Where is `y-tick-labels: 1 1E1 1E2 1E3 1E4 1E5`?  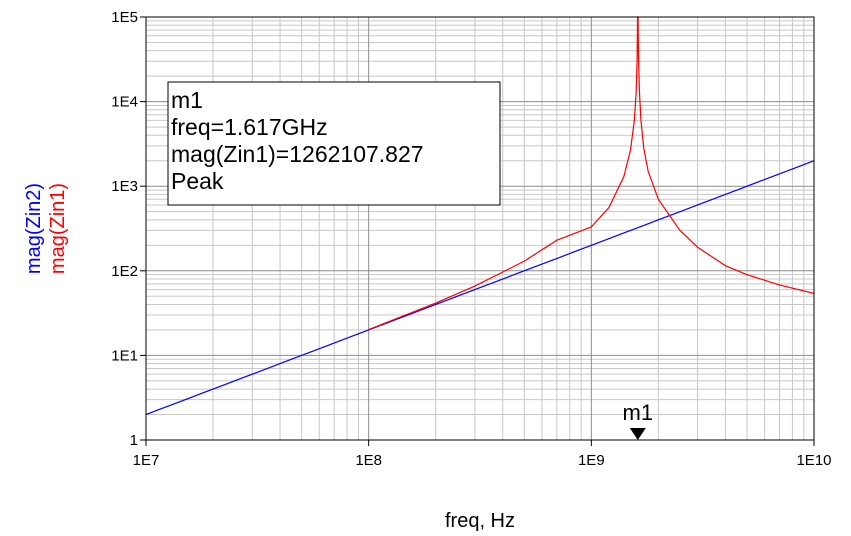 y-tick-labels: 1 1E1 1E2 1E3 1E4 1E5 is located at coordinates (128, 229).